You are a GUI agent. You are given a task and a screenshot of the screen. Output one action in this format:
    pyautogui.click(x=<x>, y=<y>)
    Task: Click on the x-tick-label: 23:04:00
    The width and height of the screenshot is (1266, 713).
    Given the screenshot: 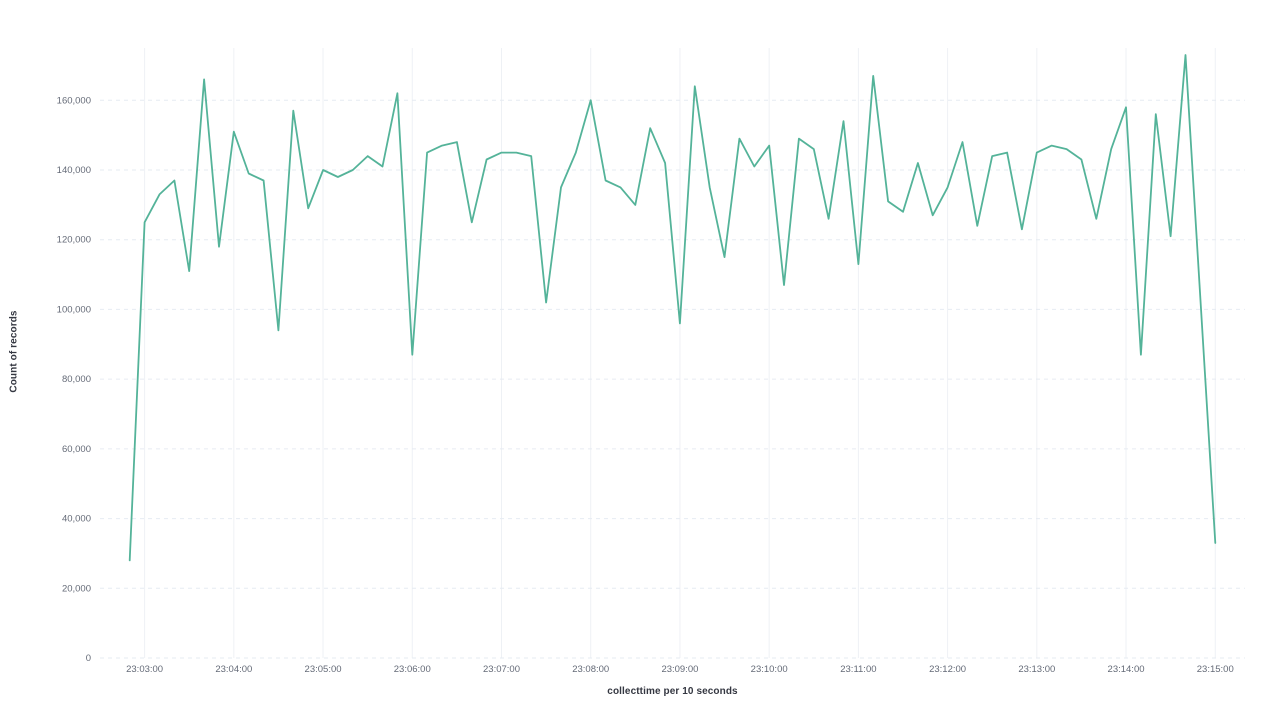 What is the action you would take?
    pyautogui.click(x=233, y=669)
    